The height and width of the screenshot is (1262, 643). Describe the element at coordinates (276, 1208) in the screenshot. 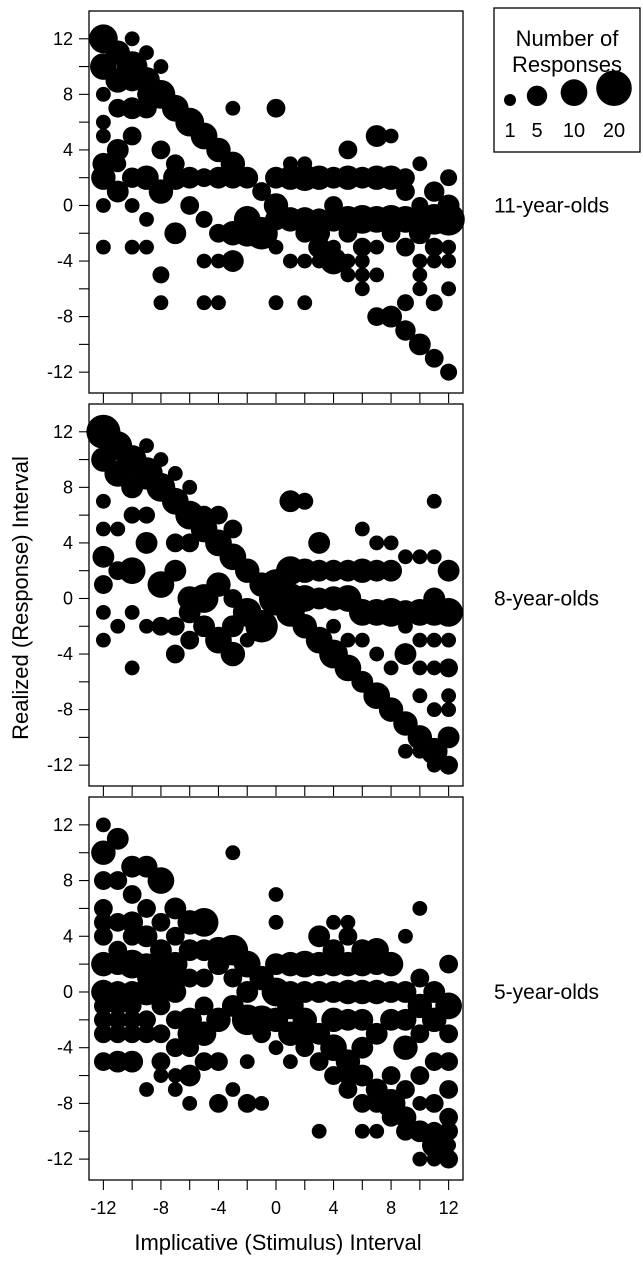

I see `x-tick-label: 0` at that location.